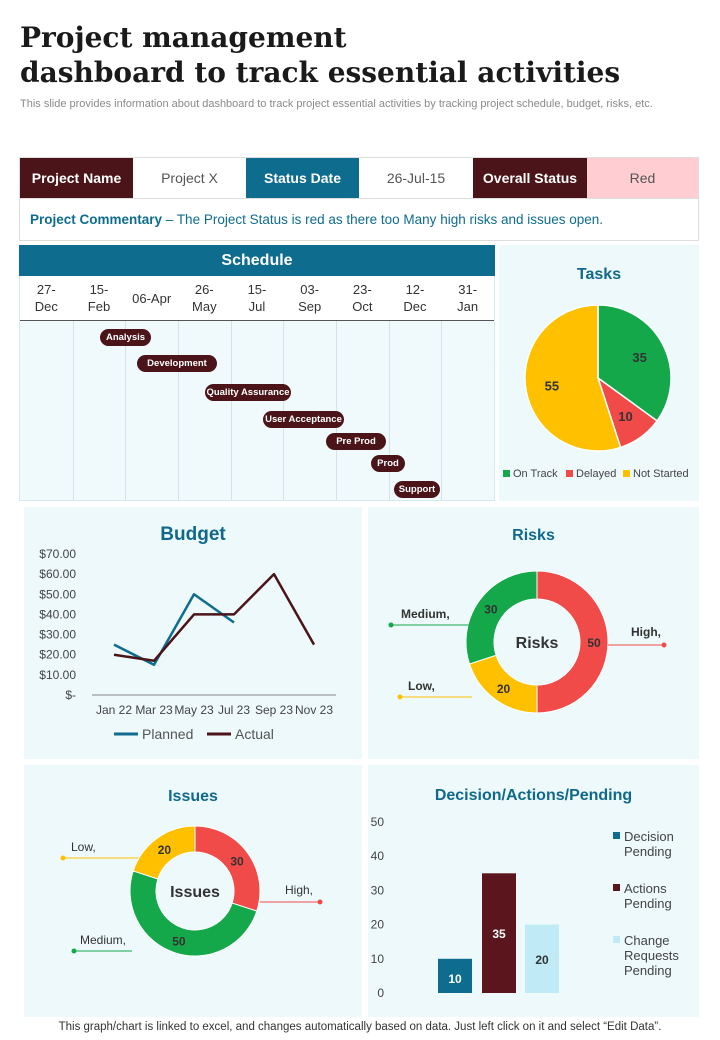 This screenshot has width=720, height=1040. I want to click on budget-y-tick: $10.00, so click(57, 675).